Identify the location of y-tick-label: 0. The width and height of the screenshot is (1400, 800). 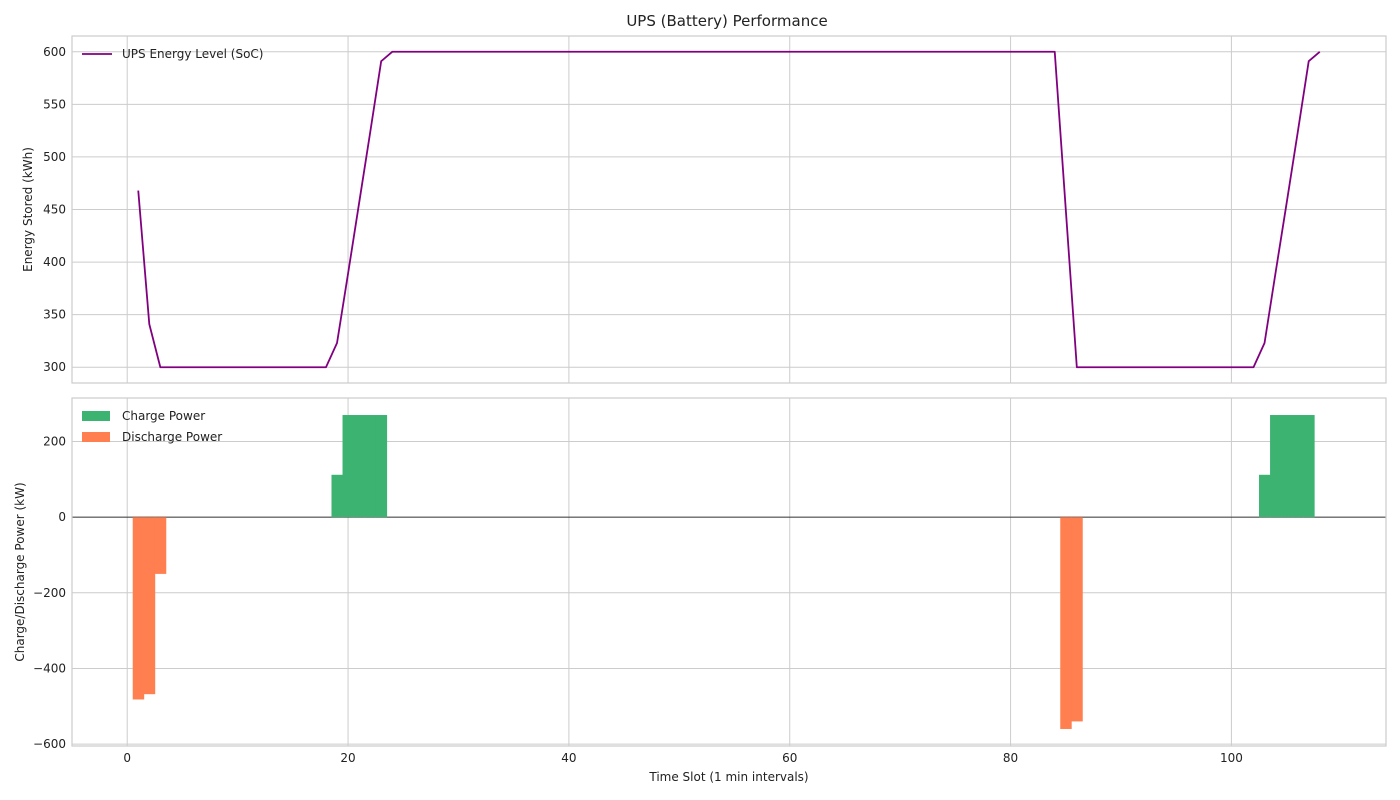
(62, 517).